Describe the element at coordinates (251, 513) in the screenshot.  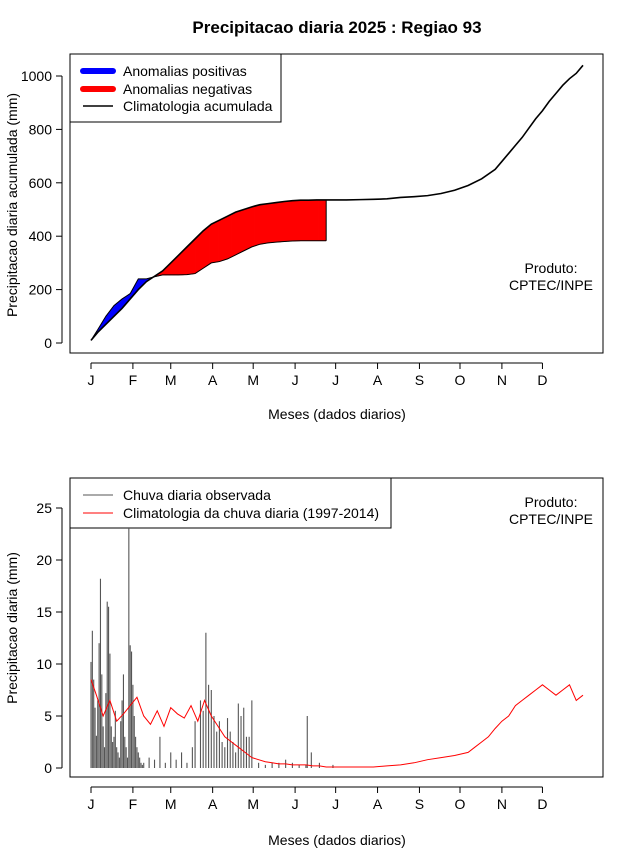
I see `legend-label-daily-climatology: Climatologia da chuva diaria (1997-2014)` at that location.